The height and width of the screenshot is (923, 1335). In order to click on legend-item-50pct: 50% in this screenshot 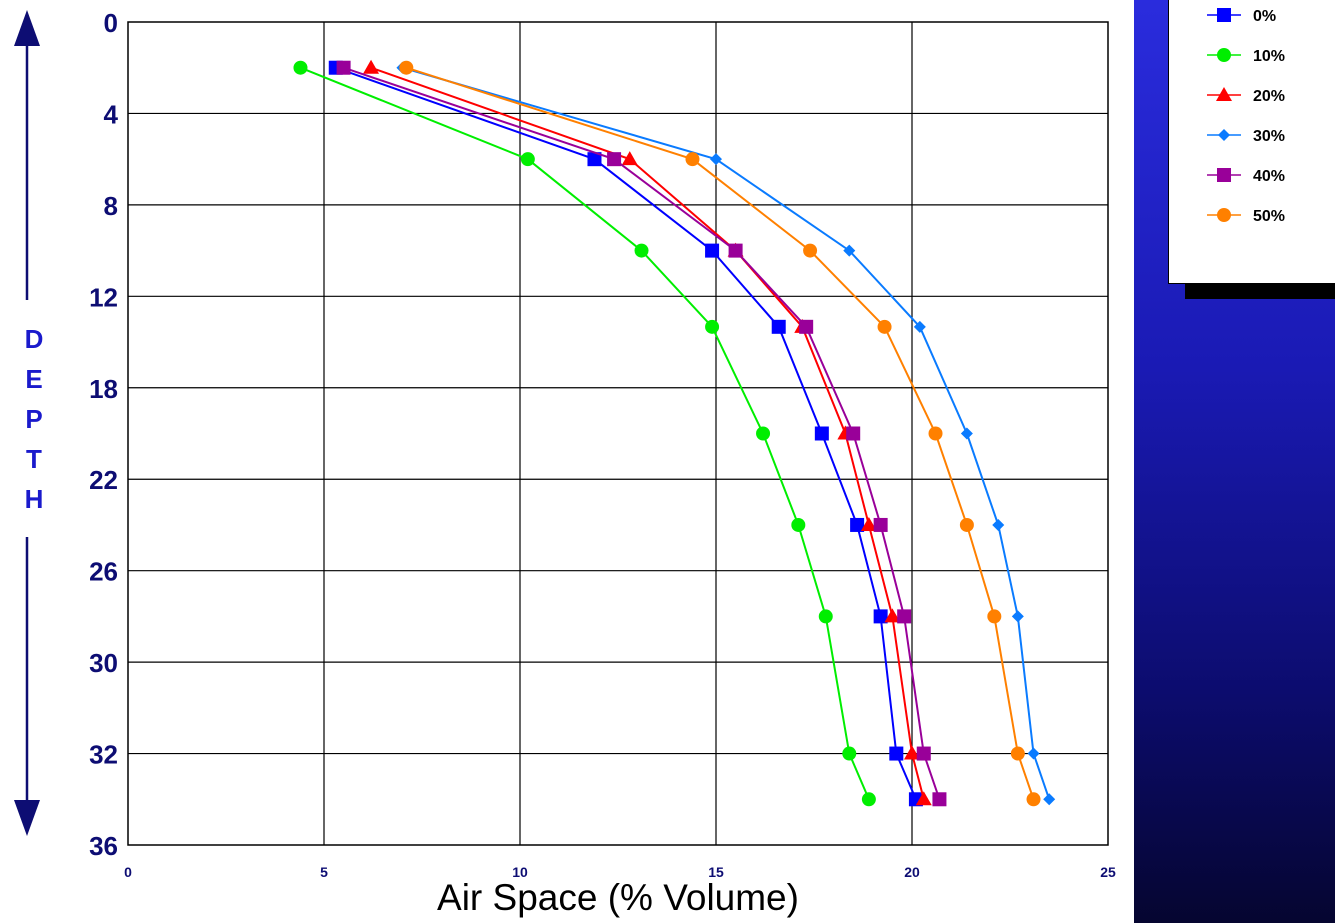, I will do `click(1246, 216)`.